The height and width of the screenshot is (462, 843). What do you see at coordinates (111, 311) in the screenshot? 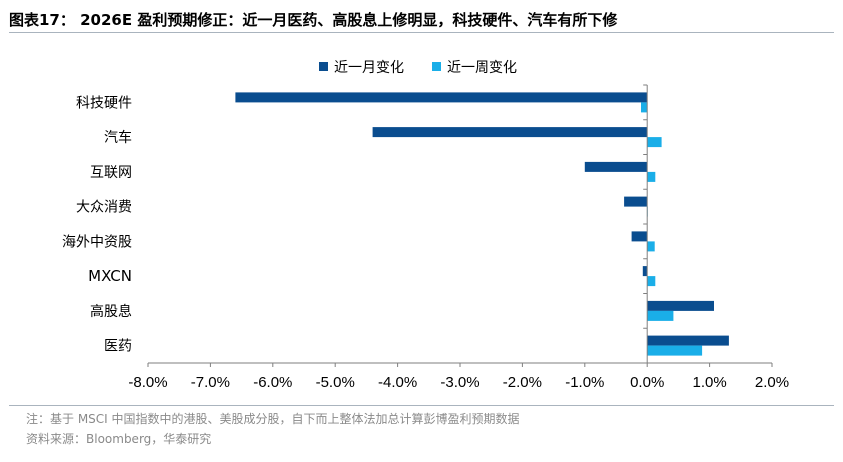
I see `category-label: 高股息` at bounding box center [111, 311].